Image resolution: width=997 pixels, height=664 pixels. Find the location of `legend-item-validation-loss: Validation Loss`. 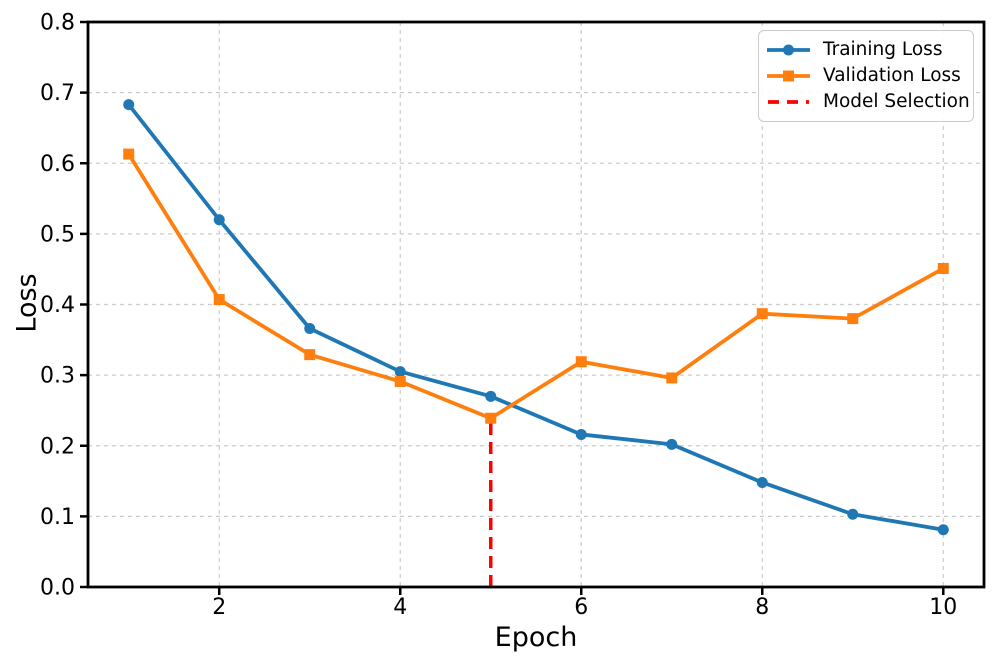

legend-item-validation-loss: Validation Loss is located at coordinates (866, 76).